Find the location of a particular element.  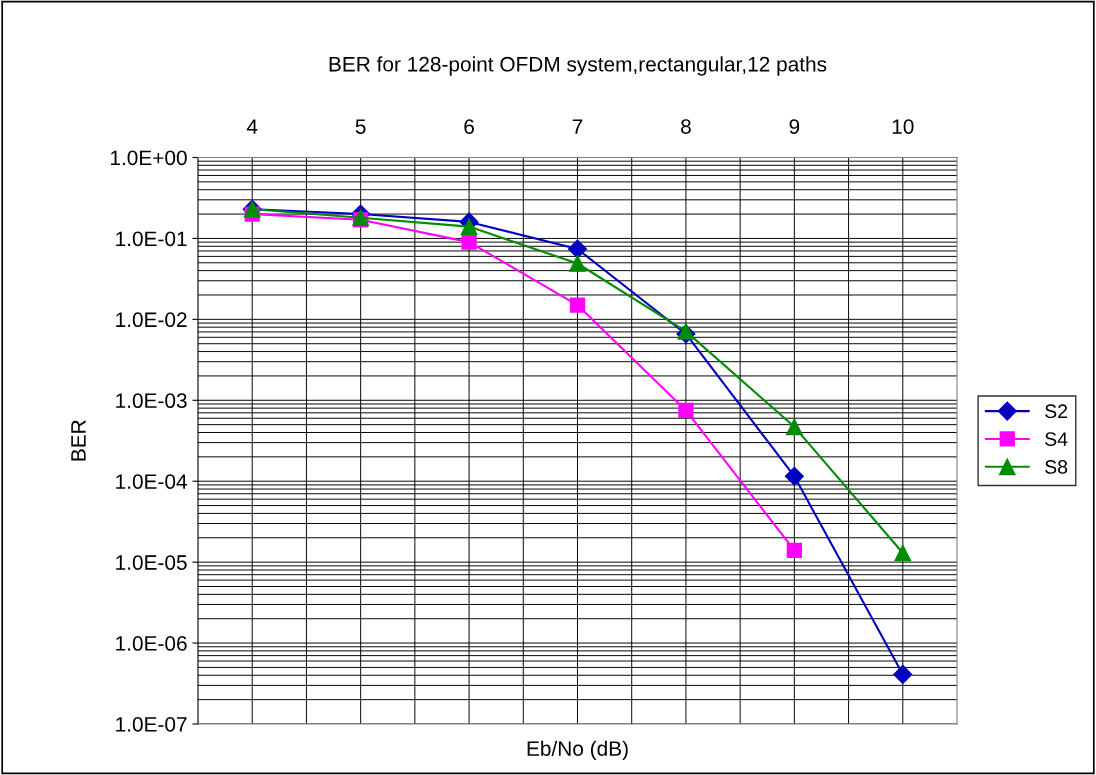

x-tick-label: 6 is located at coordinates (469, 126).